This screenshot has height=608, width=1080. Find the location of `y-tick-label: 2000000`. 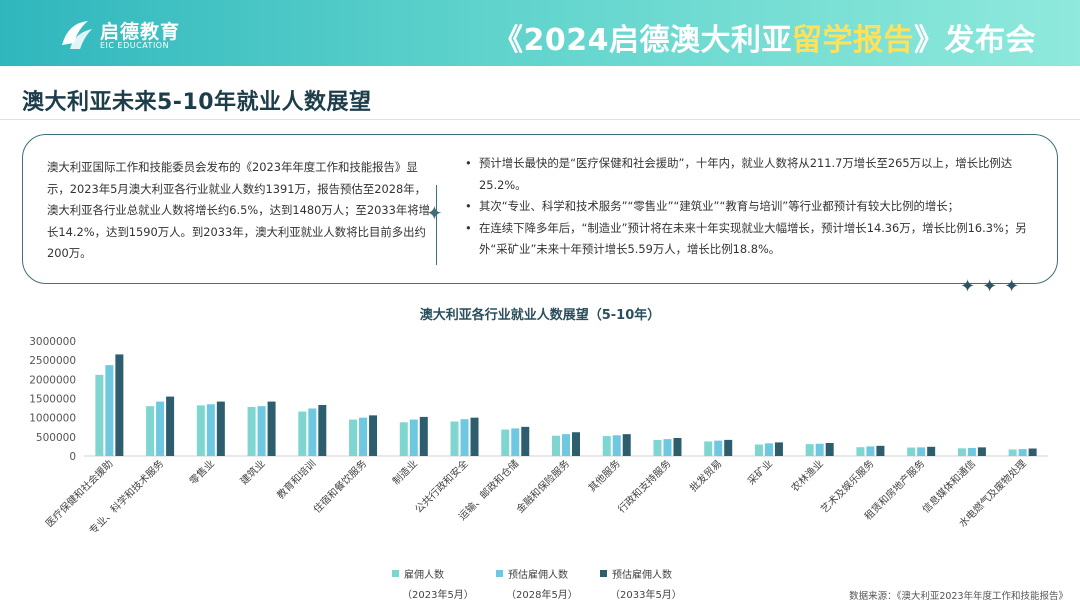

y-tick-label: 2000000 is located at coordinates (52, 380).